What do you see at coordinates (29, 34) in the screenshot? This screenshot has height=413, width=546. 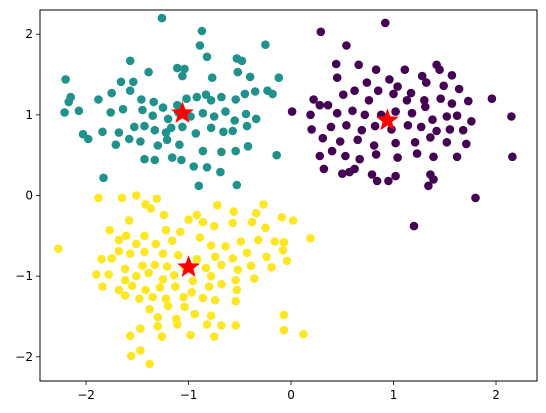 I see `y-tick-label: 2` at bounding box center [29, 34].